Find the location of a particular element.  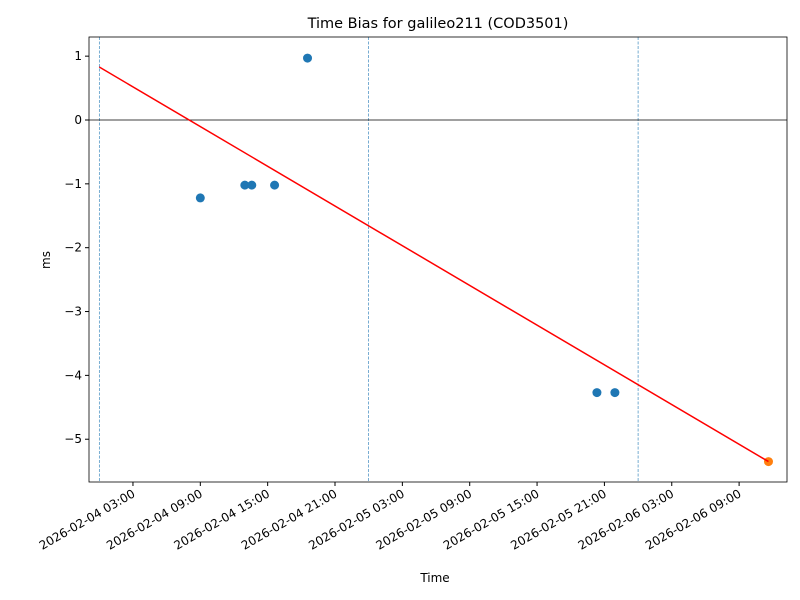

y-axis-label: ms is located at coordinates (46, 260).